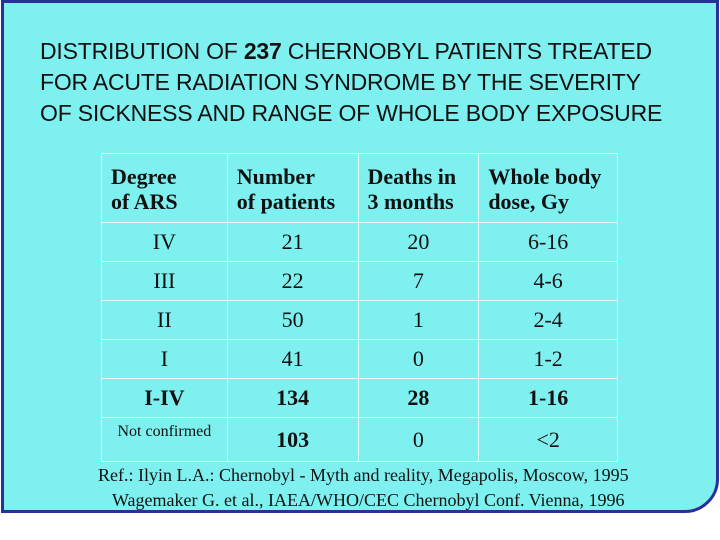  I want to click on cell-dose: 1-2, so click(548, 359).